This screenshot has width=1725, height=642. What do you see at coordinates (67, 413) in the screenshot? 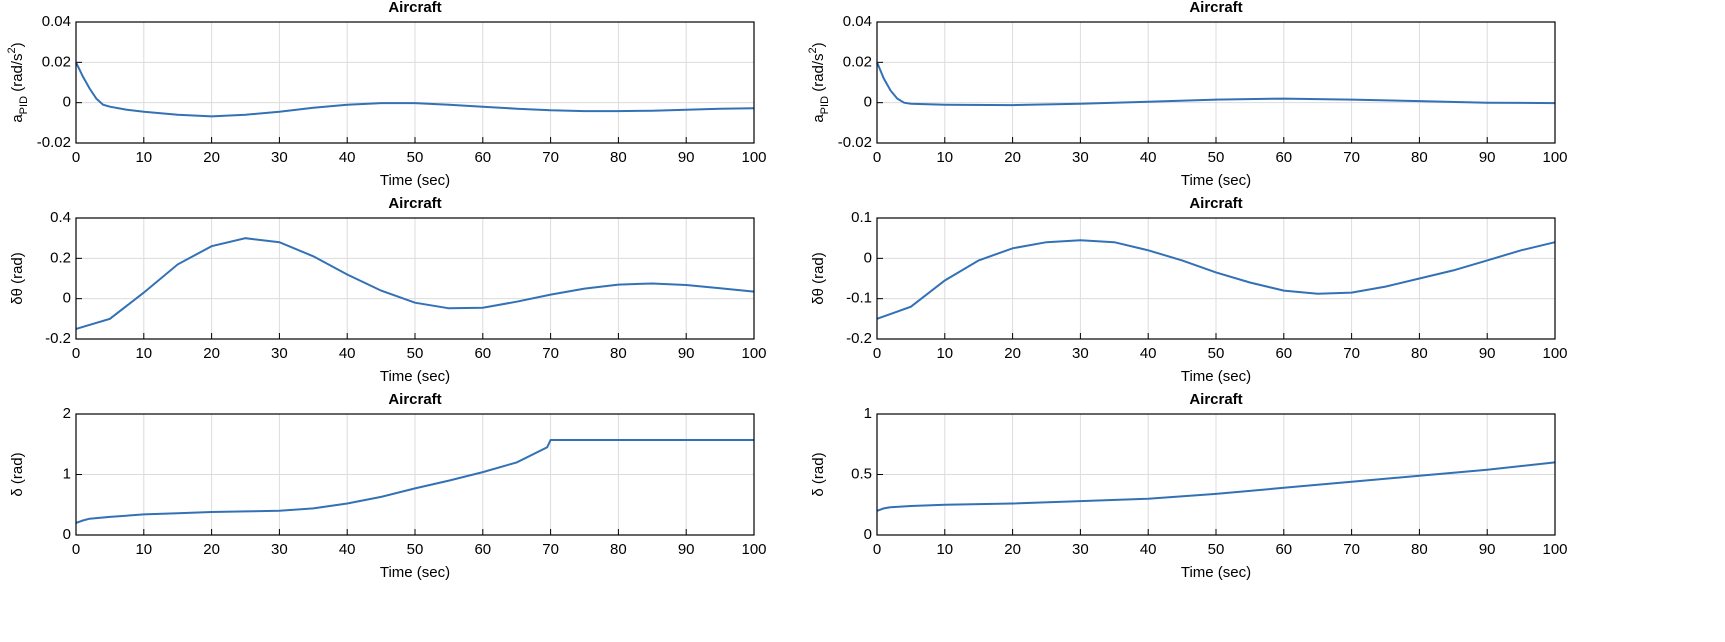
I see `y-tick-label: 2` at bounding box center [67, 413].